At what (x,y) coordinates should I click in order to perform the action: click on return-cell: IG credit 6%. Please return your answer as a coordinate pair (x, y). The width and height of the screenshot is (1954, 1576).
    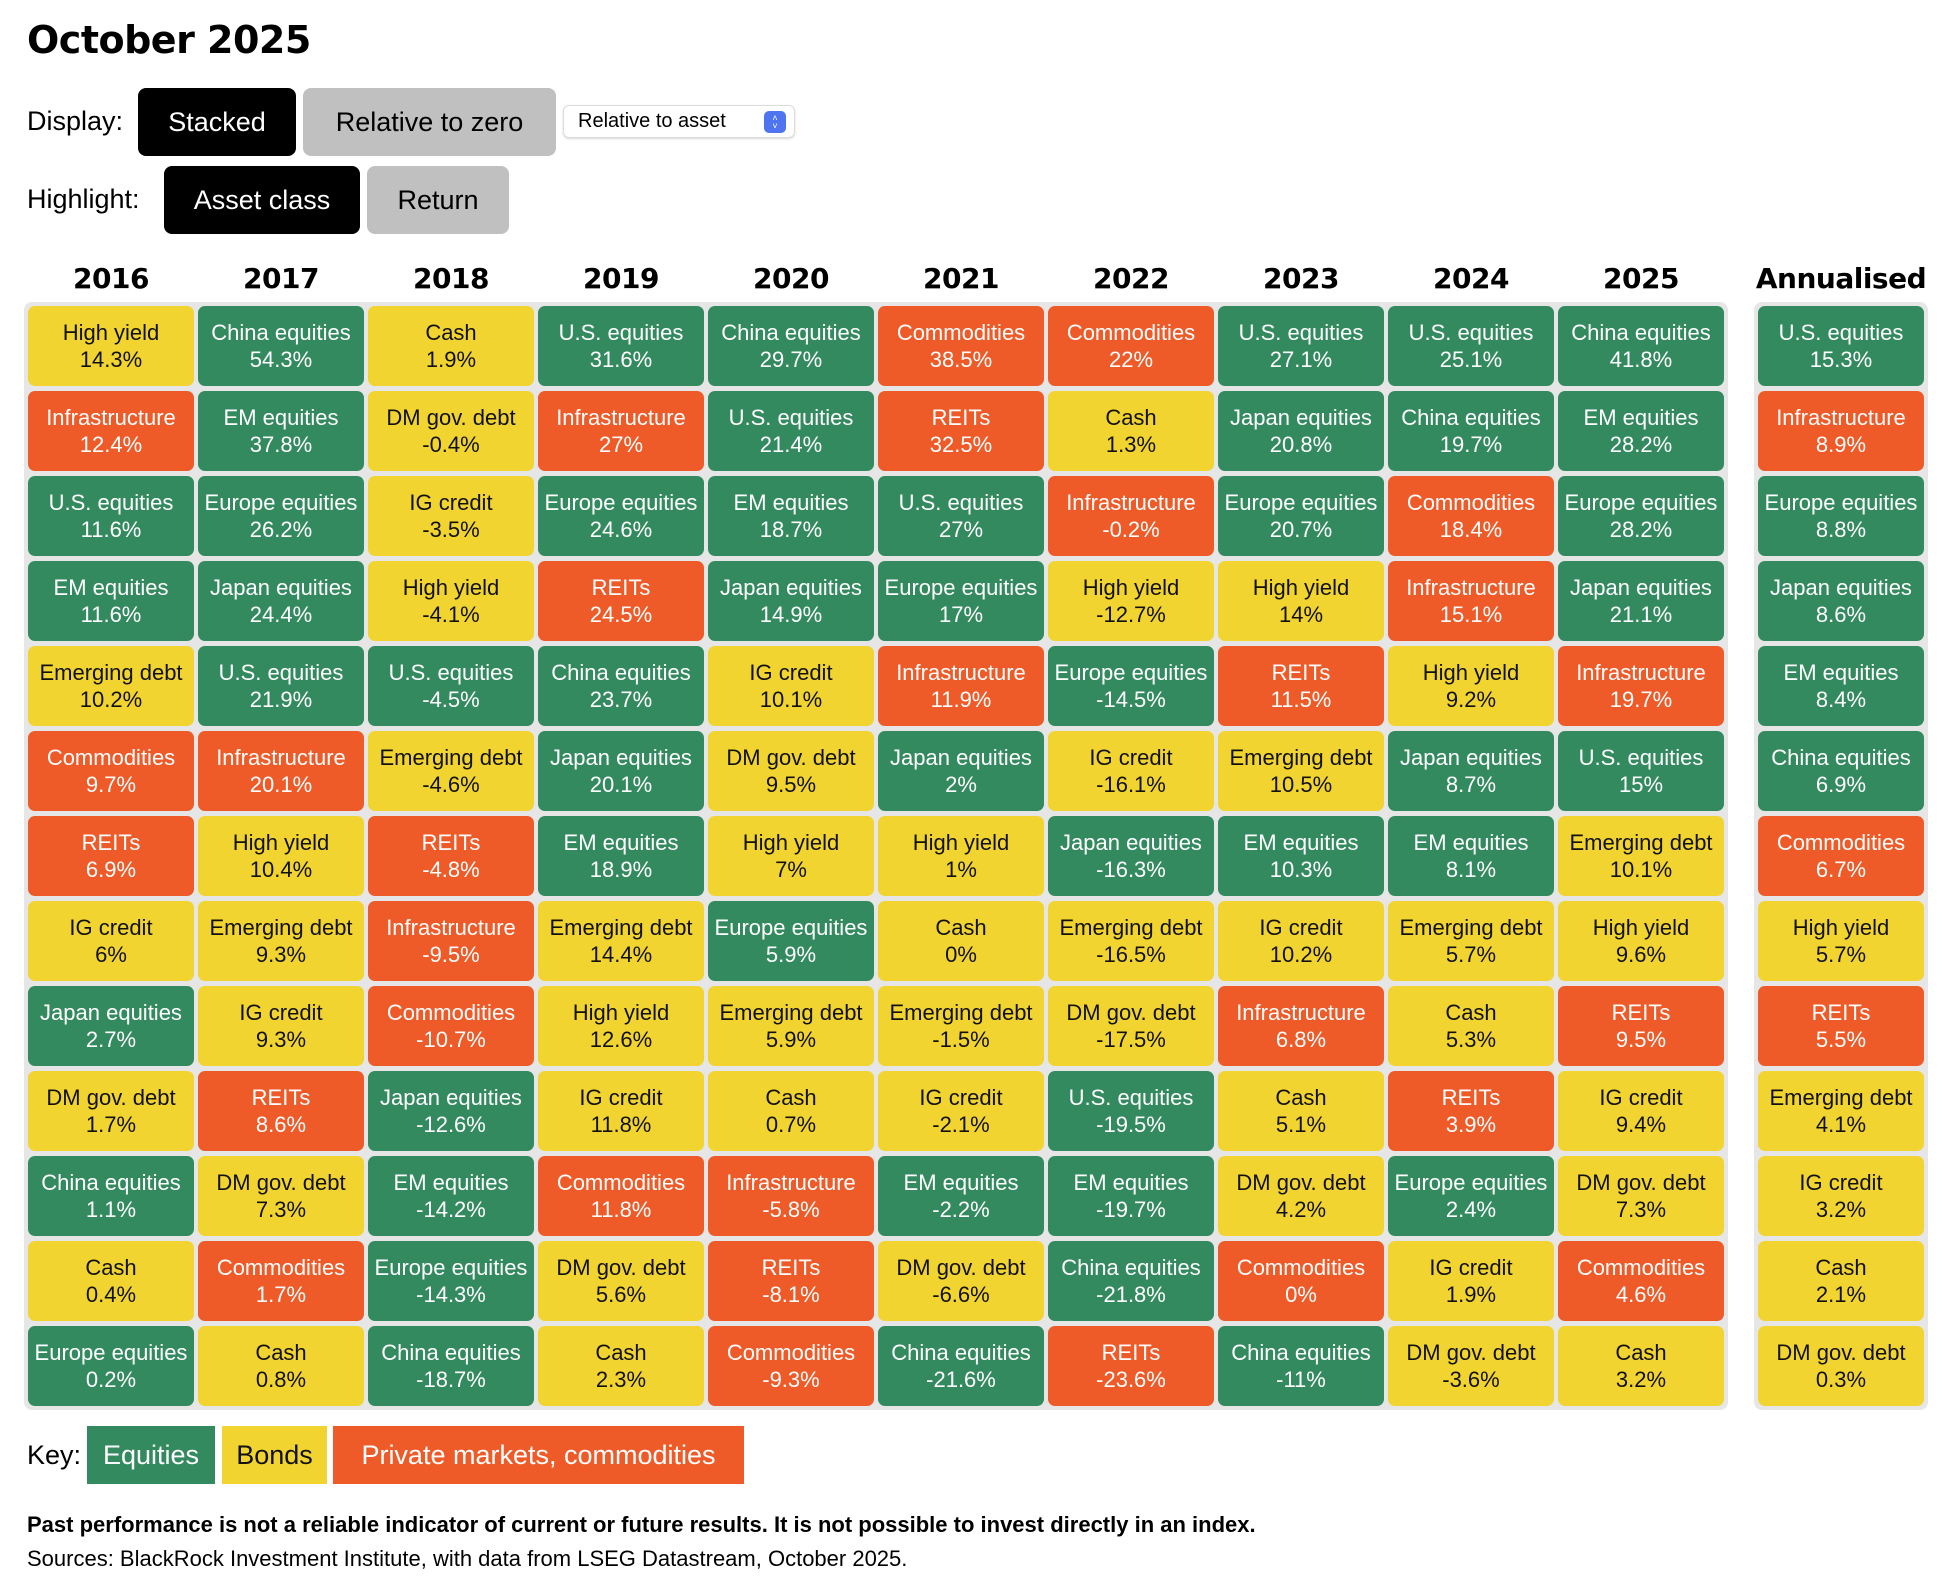
    Looking at the image, I should click on (111, 941).